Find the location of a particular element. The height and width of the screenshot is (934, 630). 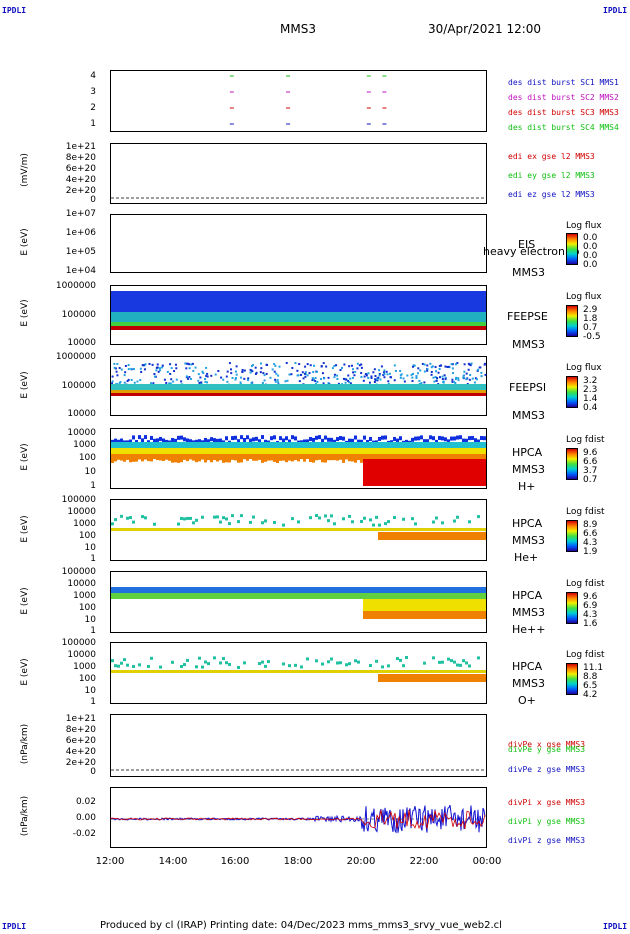

colorbar-tick: 3.7 is located at coordinates (590, 471).